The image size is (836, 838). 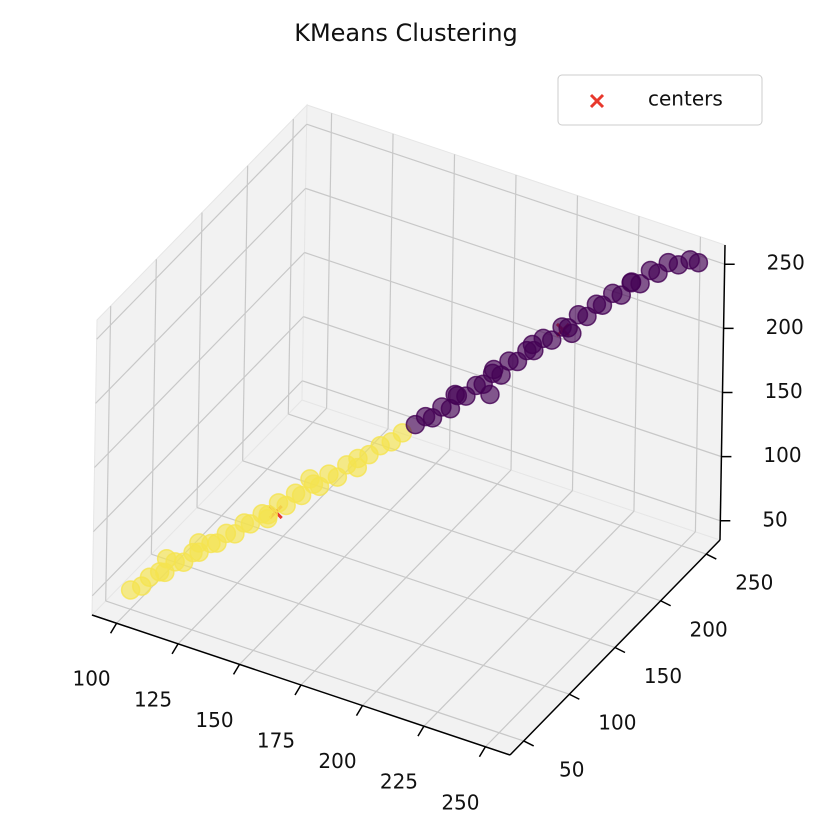 I want to click on legend-box, so click(x=660, y=100).